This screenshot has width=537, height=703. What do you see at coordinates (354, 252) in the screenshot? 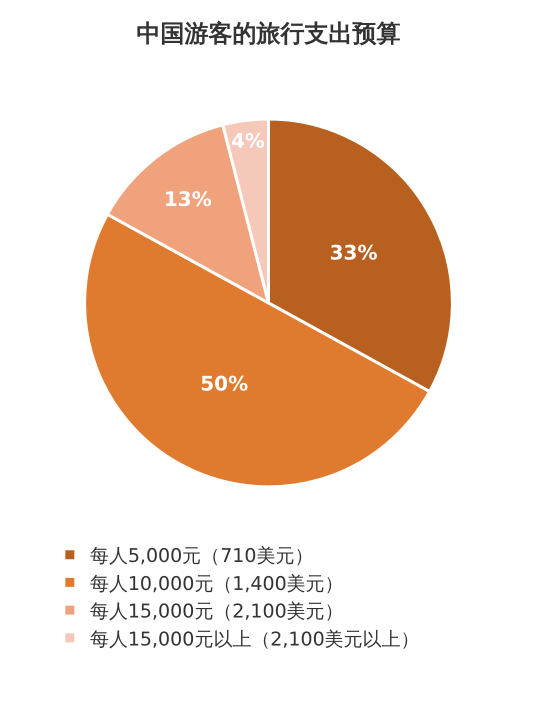
I see `data-label: 33%` at bounding box center [354, 252].